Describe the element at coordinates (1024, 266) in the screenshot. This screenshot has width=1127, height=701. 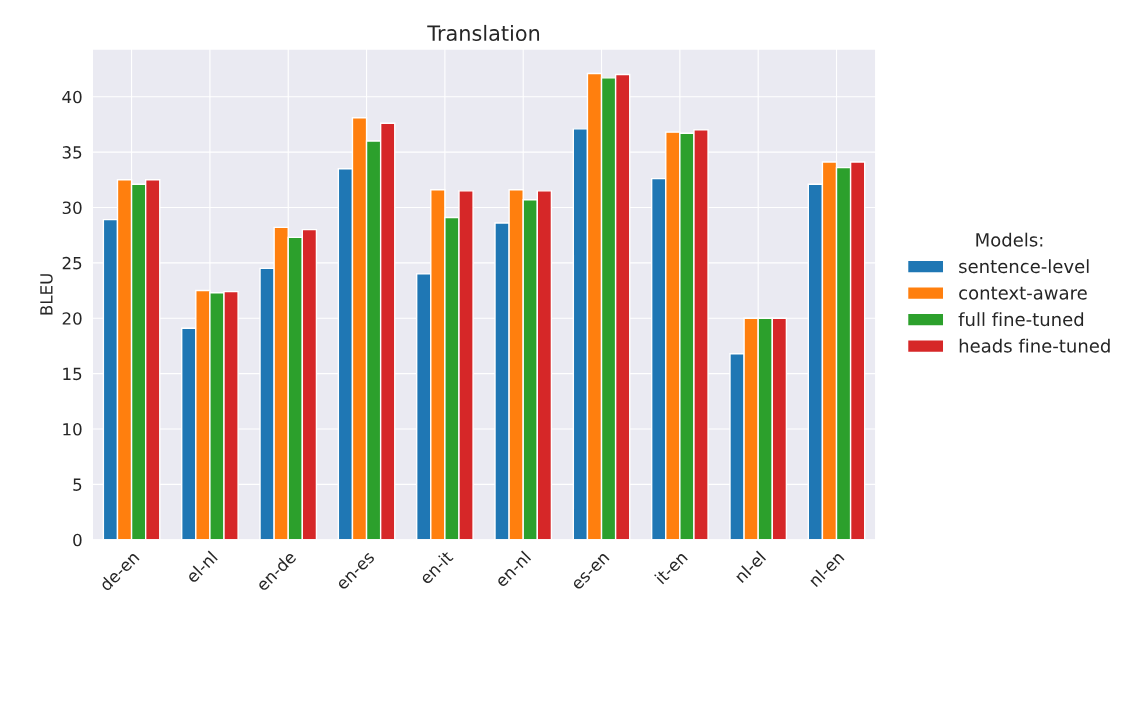
I see `legend-label: sentence-level` at that location.